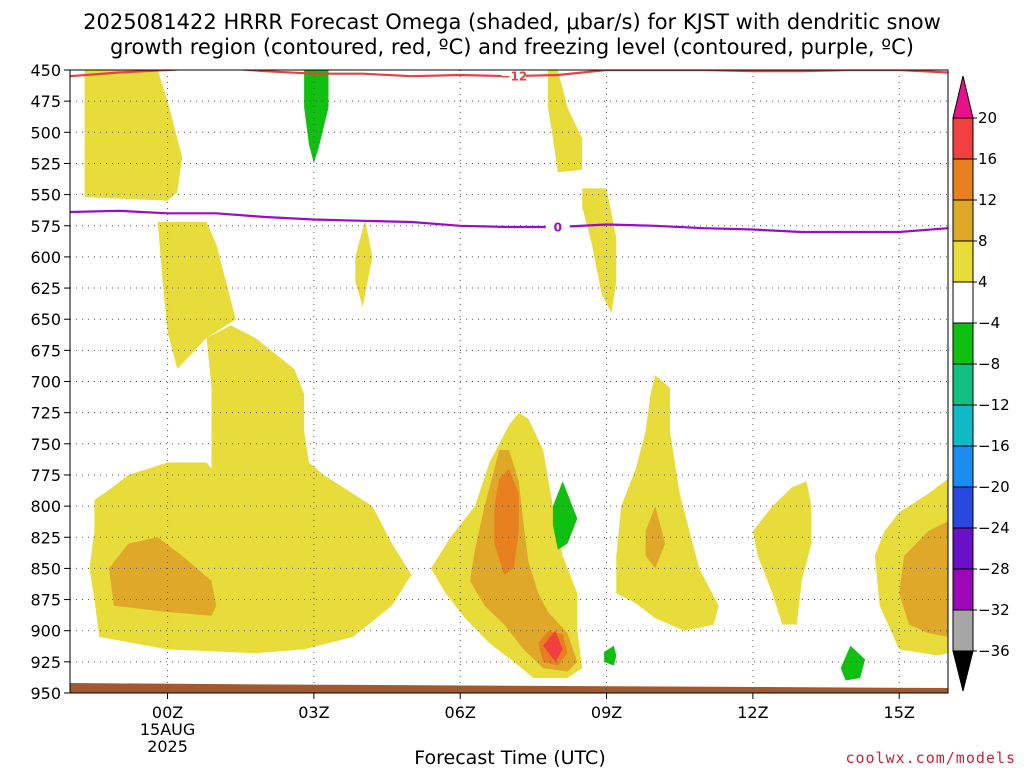 This screenshot has width=1024, height=768. I want to click on colorbar-tick-label-9: −20, so click(994, 487).